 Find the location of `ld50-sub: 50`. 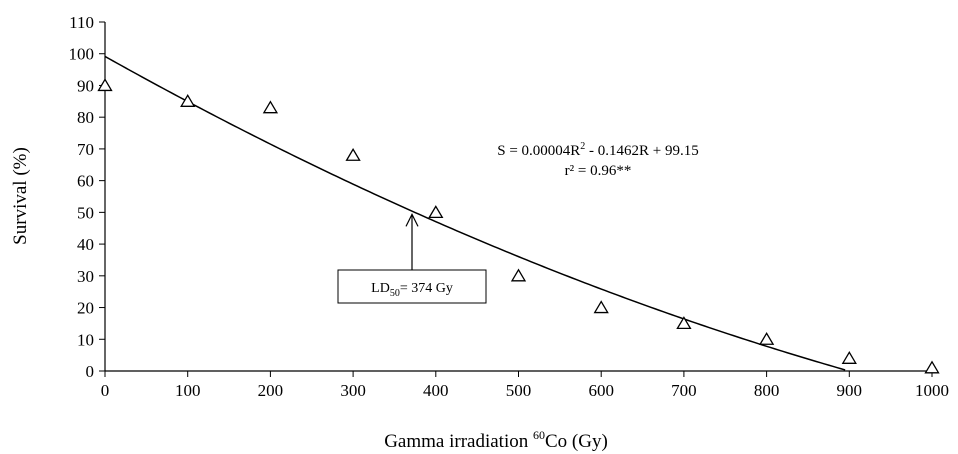

ld50-sub: 50 is located at coordinates (395, 293).